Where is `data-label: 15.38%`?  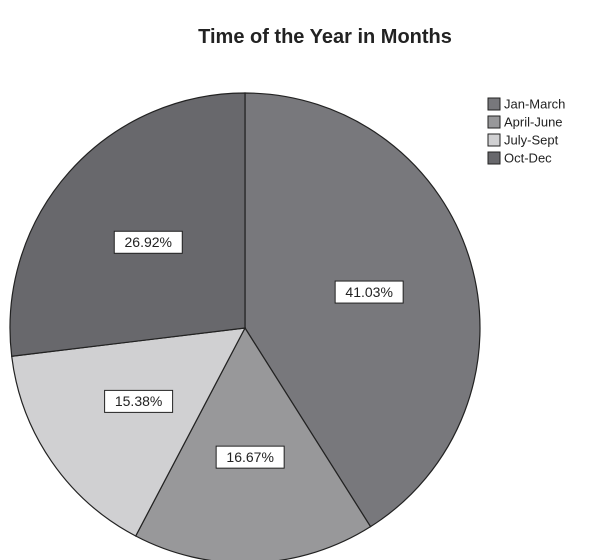
data-label: 15.38% is located at coordinates (138, 401).